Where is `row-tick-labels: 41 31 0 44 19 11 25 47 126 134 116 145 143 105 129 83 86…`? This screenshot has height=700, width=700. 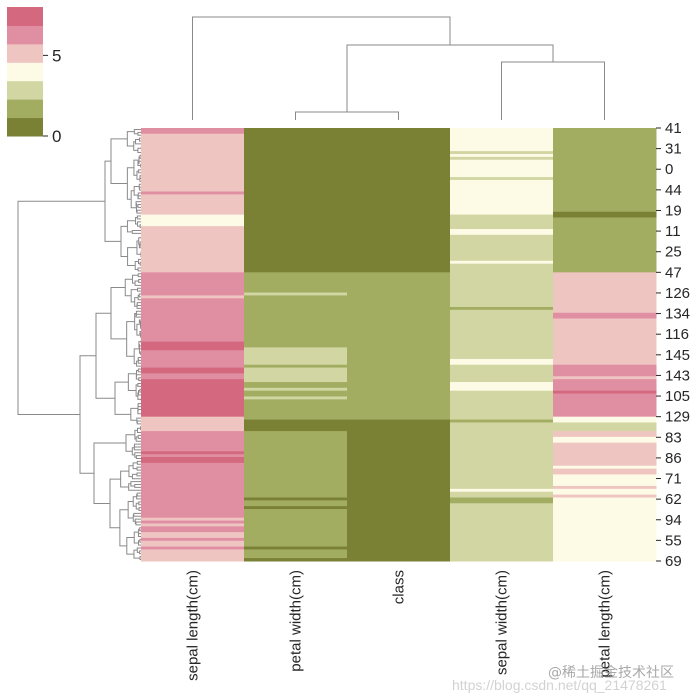
row-tick-labels: 41 31 0 44 19 11 25 47 126 134 116 145 143 105 129 83 86… is located at coordinates (673, 345).